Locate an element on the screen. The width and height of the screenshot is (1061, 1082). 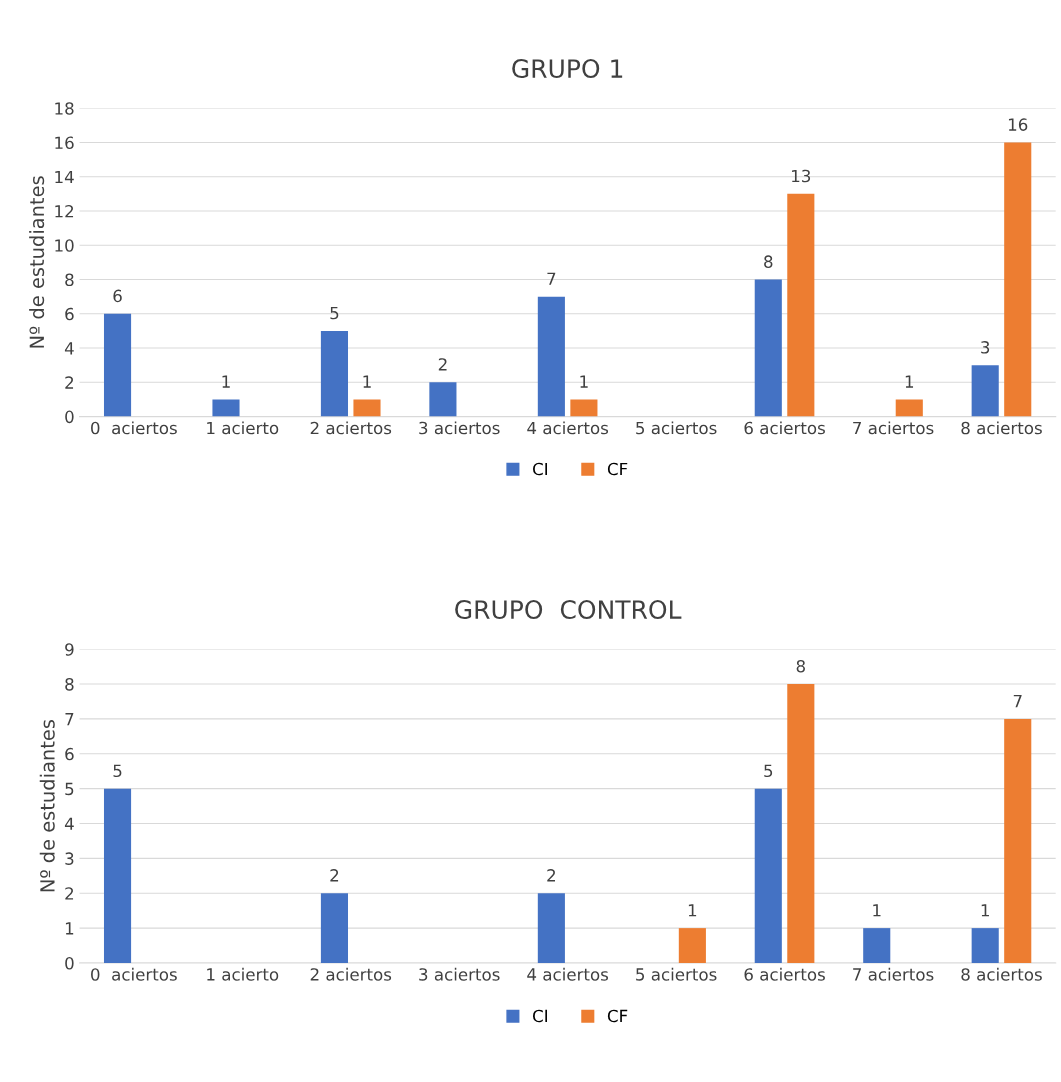
y-tick-label: 10 is located at coordinates (64, 245).